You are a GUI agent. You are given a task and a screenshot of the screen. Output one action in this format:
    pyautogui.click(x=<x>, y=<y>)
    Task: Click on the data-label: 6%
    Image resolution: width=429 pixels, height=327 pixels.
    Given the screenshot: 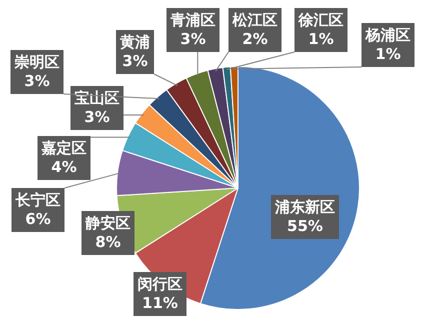 What is the action you would take?
    pyautogui.click(x=38, y=219)
    